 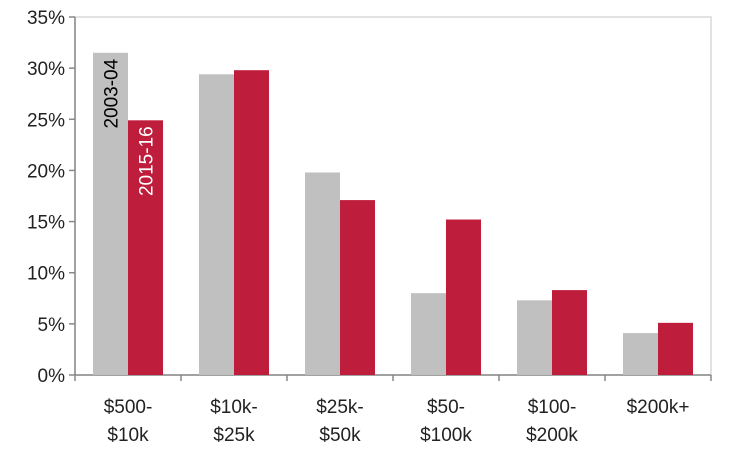 I want to click on y-tick-label: 35%, so click(x=46, y=18).